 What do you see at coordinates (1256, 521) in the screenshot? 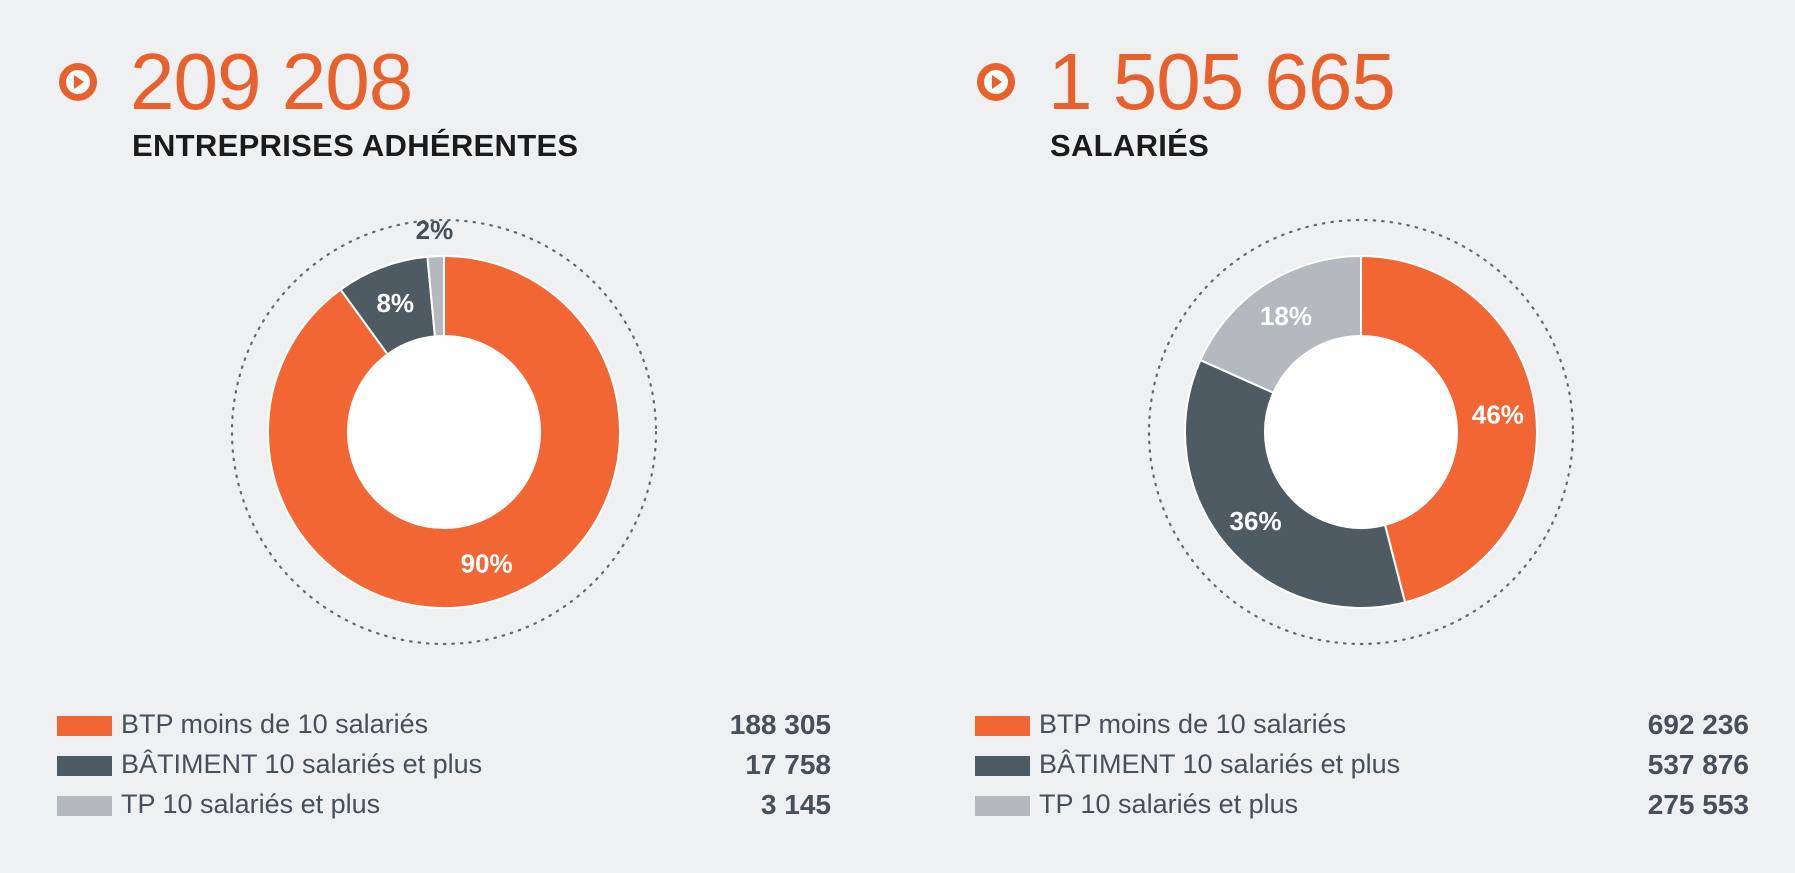
I see `slice-label-1: 36%` at bounding box center [1256, 521].